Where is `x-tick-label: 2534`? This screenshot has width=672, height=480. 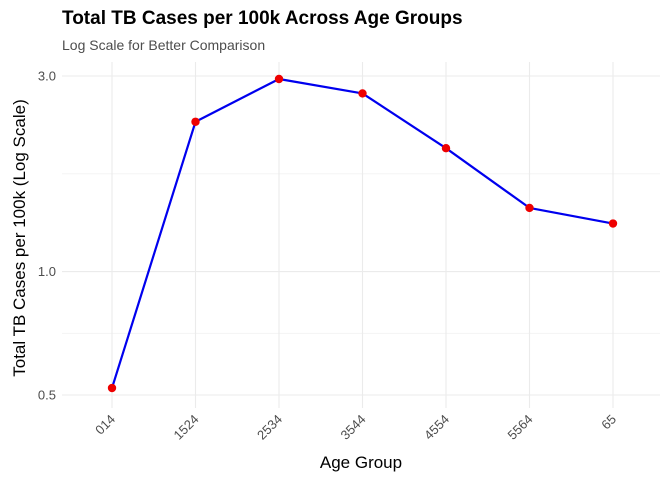
x-tick-label: 2534 is located at coordinates (269, 427).